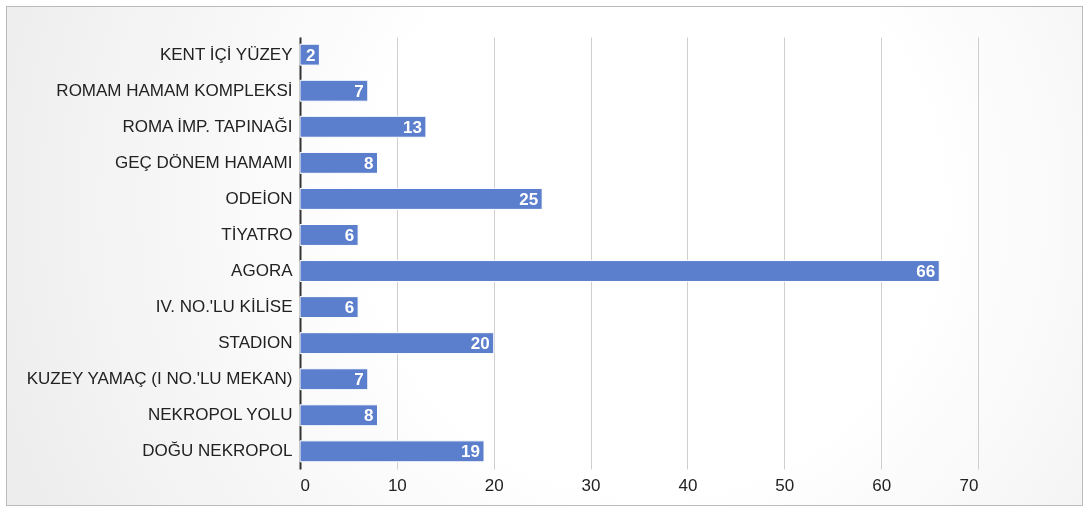 The width and height of the screenshot is (1091, 514). What do you see at coordinates (207, 126) in the screenshot?
I see `y-tick-label: ROMA İMP. TAPINAĞI` at bounding box center [207, 126].